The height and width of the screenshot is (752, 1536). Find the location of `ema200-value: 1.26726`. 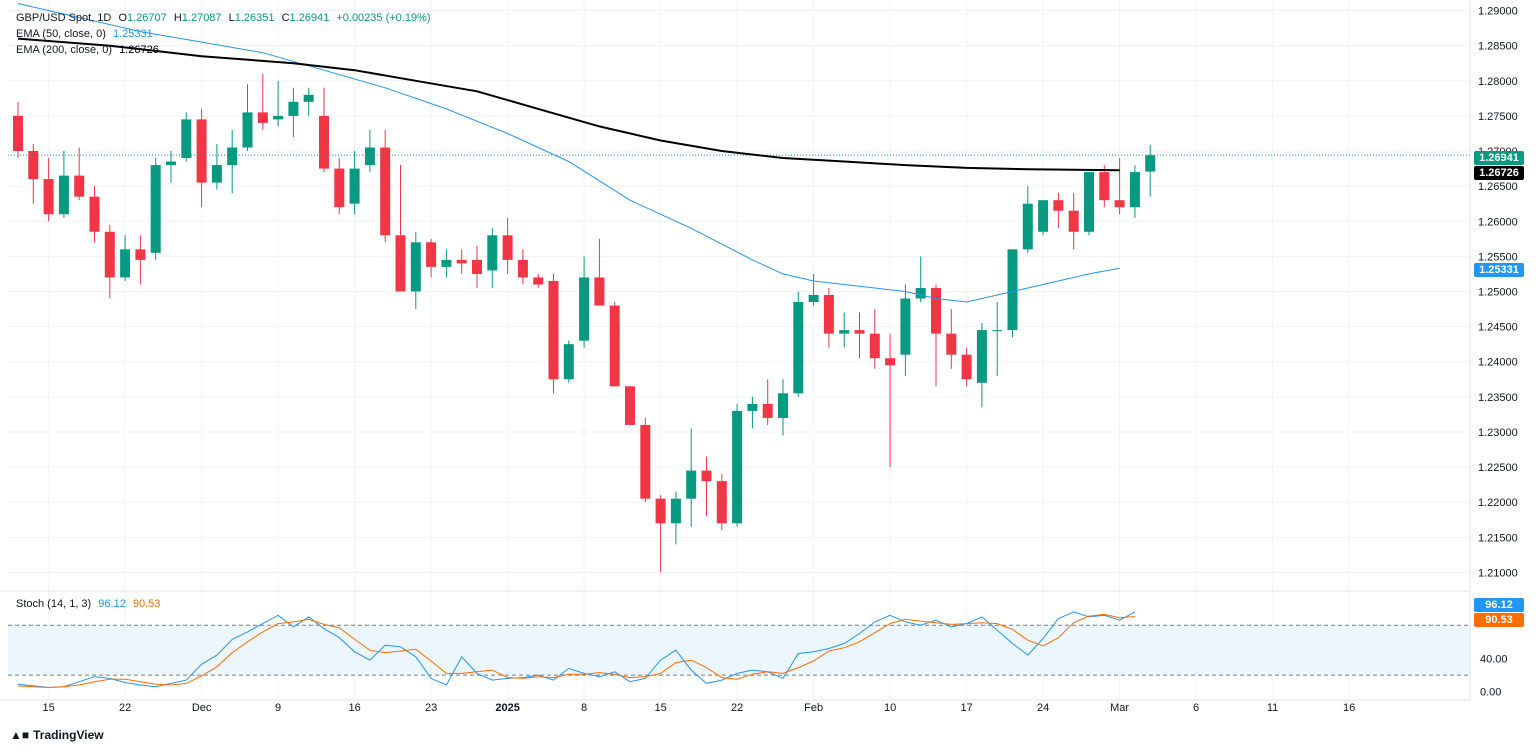

ema200-value: 1.26726 is located at coordinates (139, 50).